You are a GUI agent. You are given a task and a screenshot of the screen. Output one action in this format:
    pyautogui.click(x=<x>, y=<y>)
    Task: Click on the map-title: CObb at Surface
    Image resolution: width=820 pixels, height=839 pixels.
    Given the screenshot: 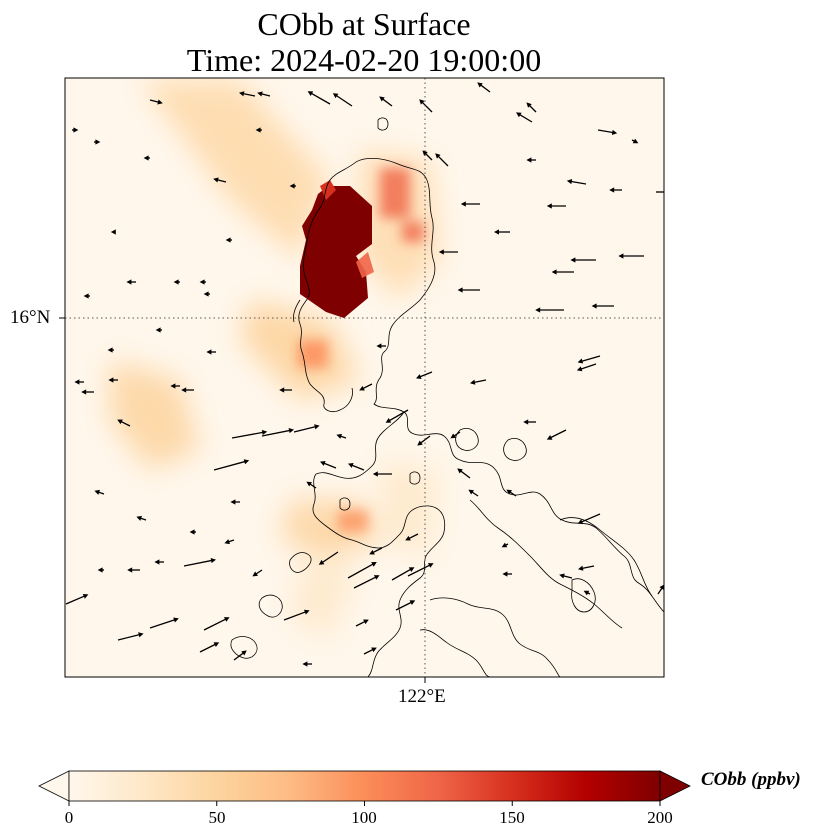 What is the action you would take?
    pyautogui.click(x=364, y=24)
    